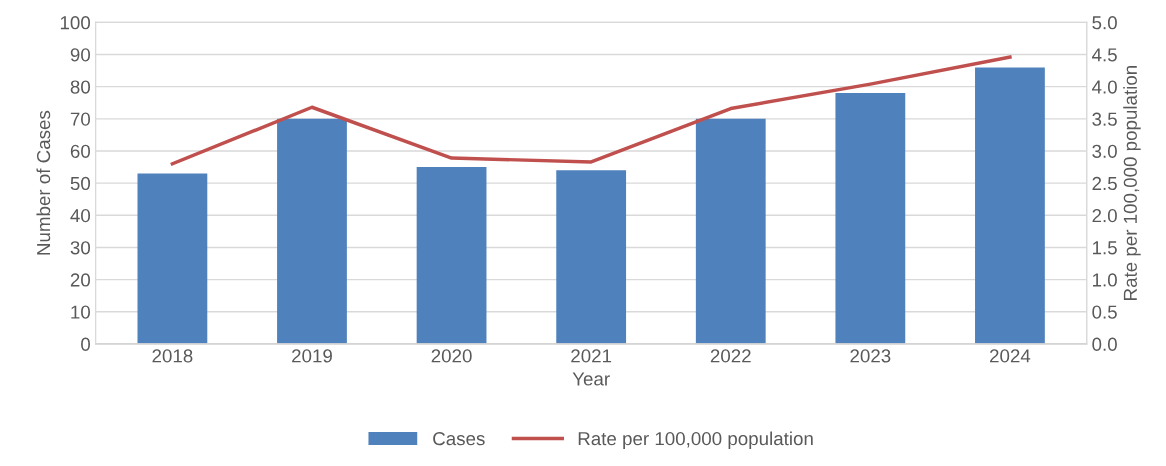  What do you see at coordinates (80, 248) in the screenshot?
I see `y-tick-label: 30` at bounding box center [80, 248].